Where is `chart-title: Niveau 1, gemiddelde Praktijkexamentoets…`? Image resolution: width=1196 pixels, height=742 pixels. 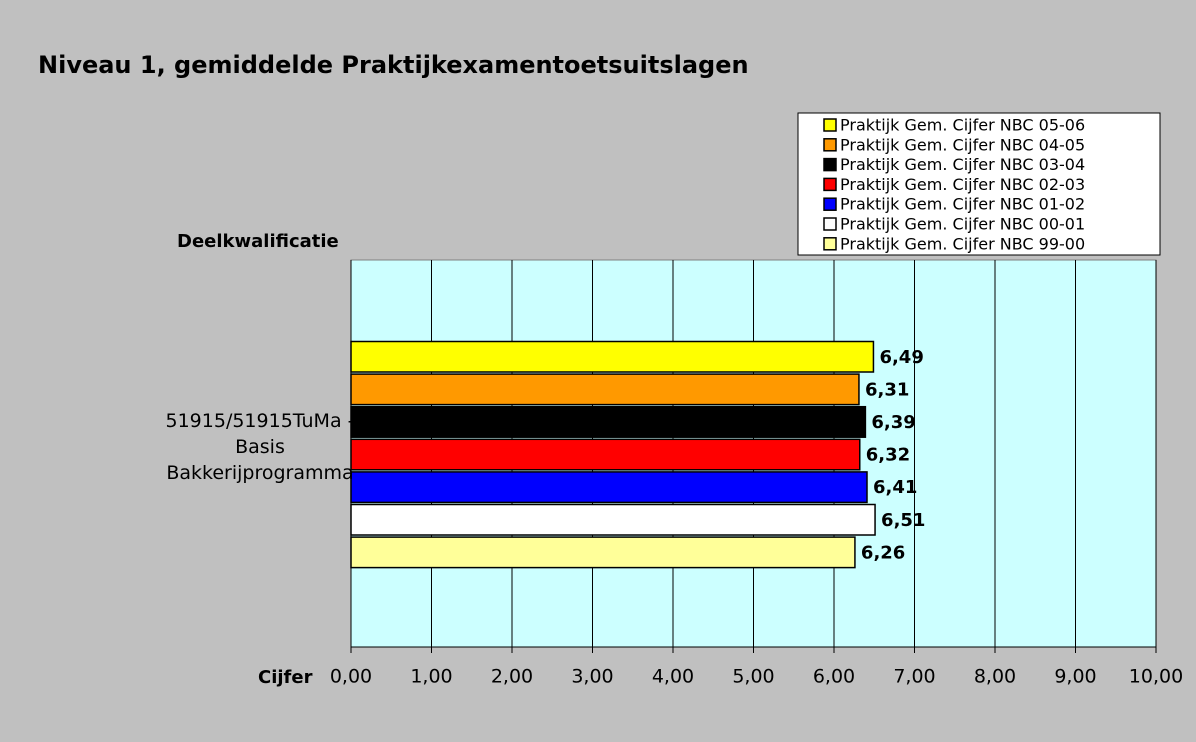
chart-title: Niveau 1, gemiddelde Praktijkexamentoets… is located at coordinates (393, 65).